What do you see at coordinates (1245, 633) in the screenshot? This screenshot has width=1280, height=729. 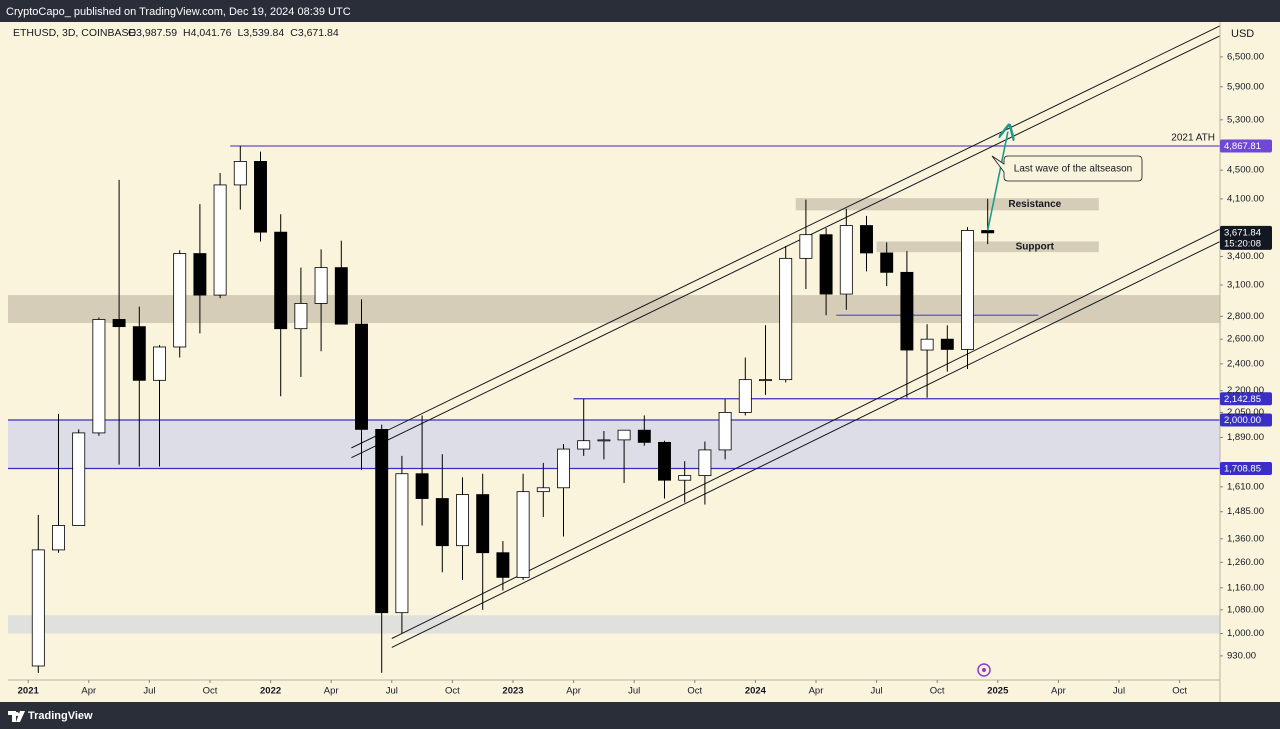 I see `y-tick-label: 1,000.00` at bounding box center [1245, 633].